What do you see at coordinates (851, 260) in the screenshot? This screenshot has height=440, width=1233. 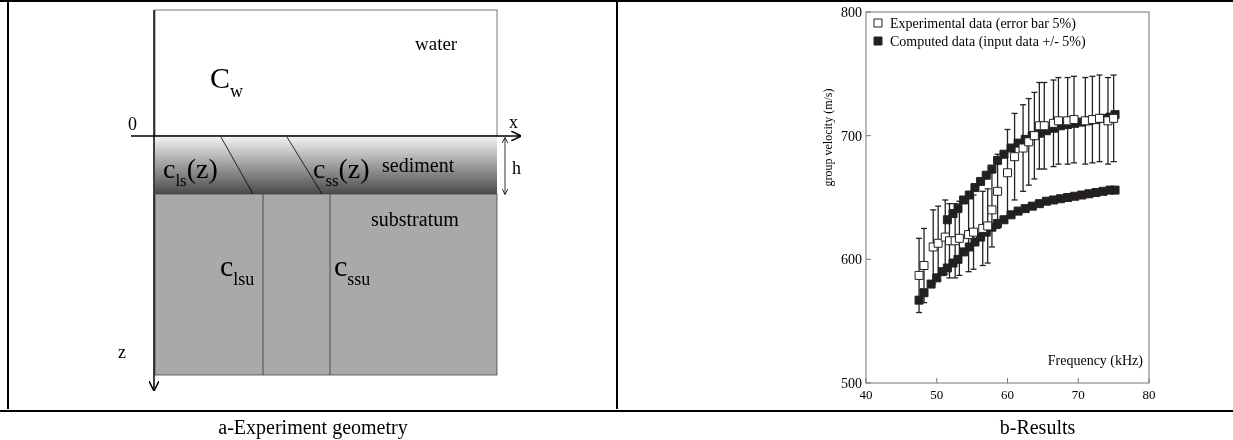 I see `y-tick-label: 600` at bounding box center [851, 260].